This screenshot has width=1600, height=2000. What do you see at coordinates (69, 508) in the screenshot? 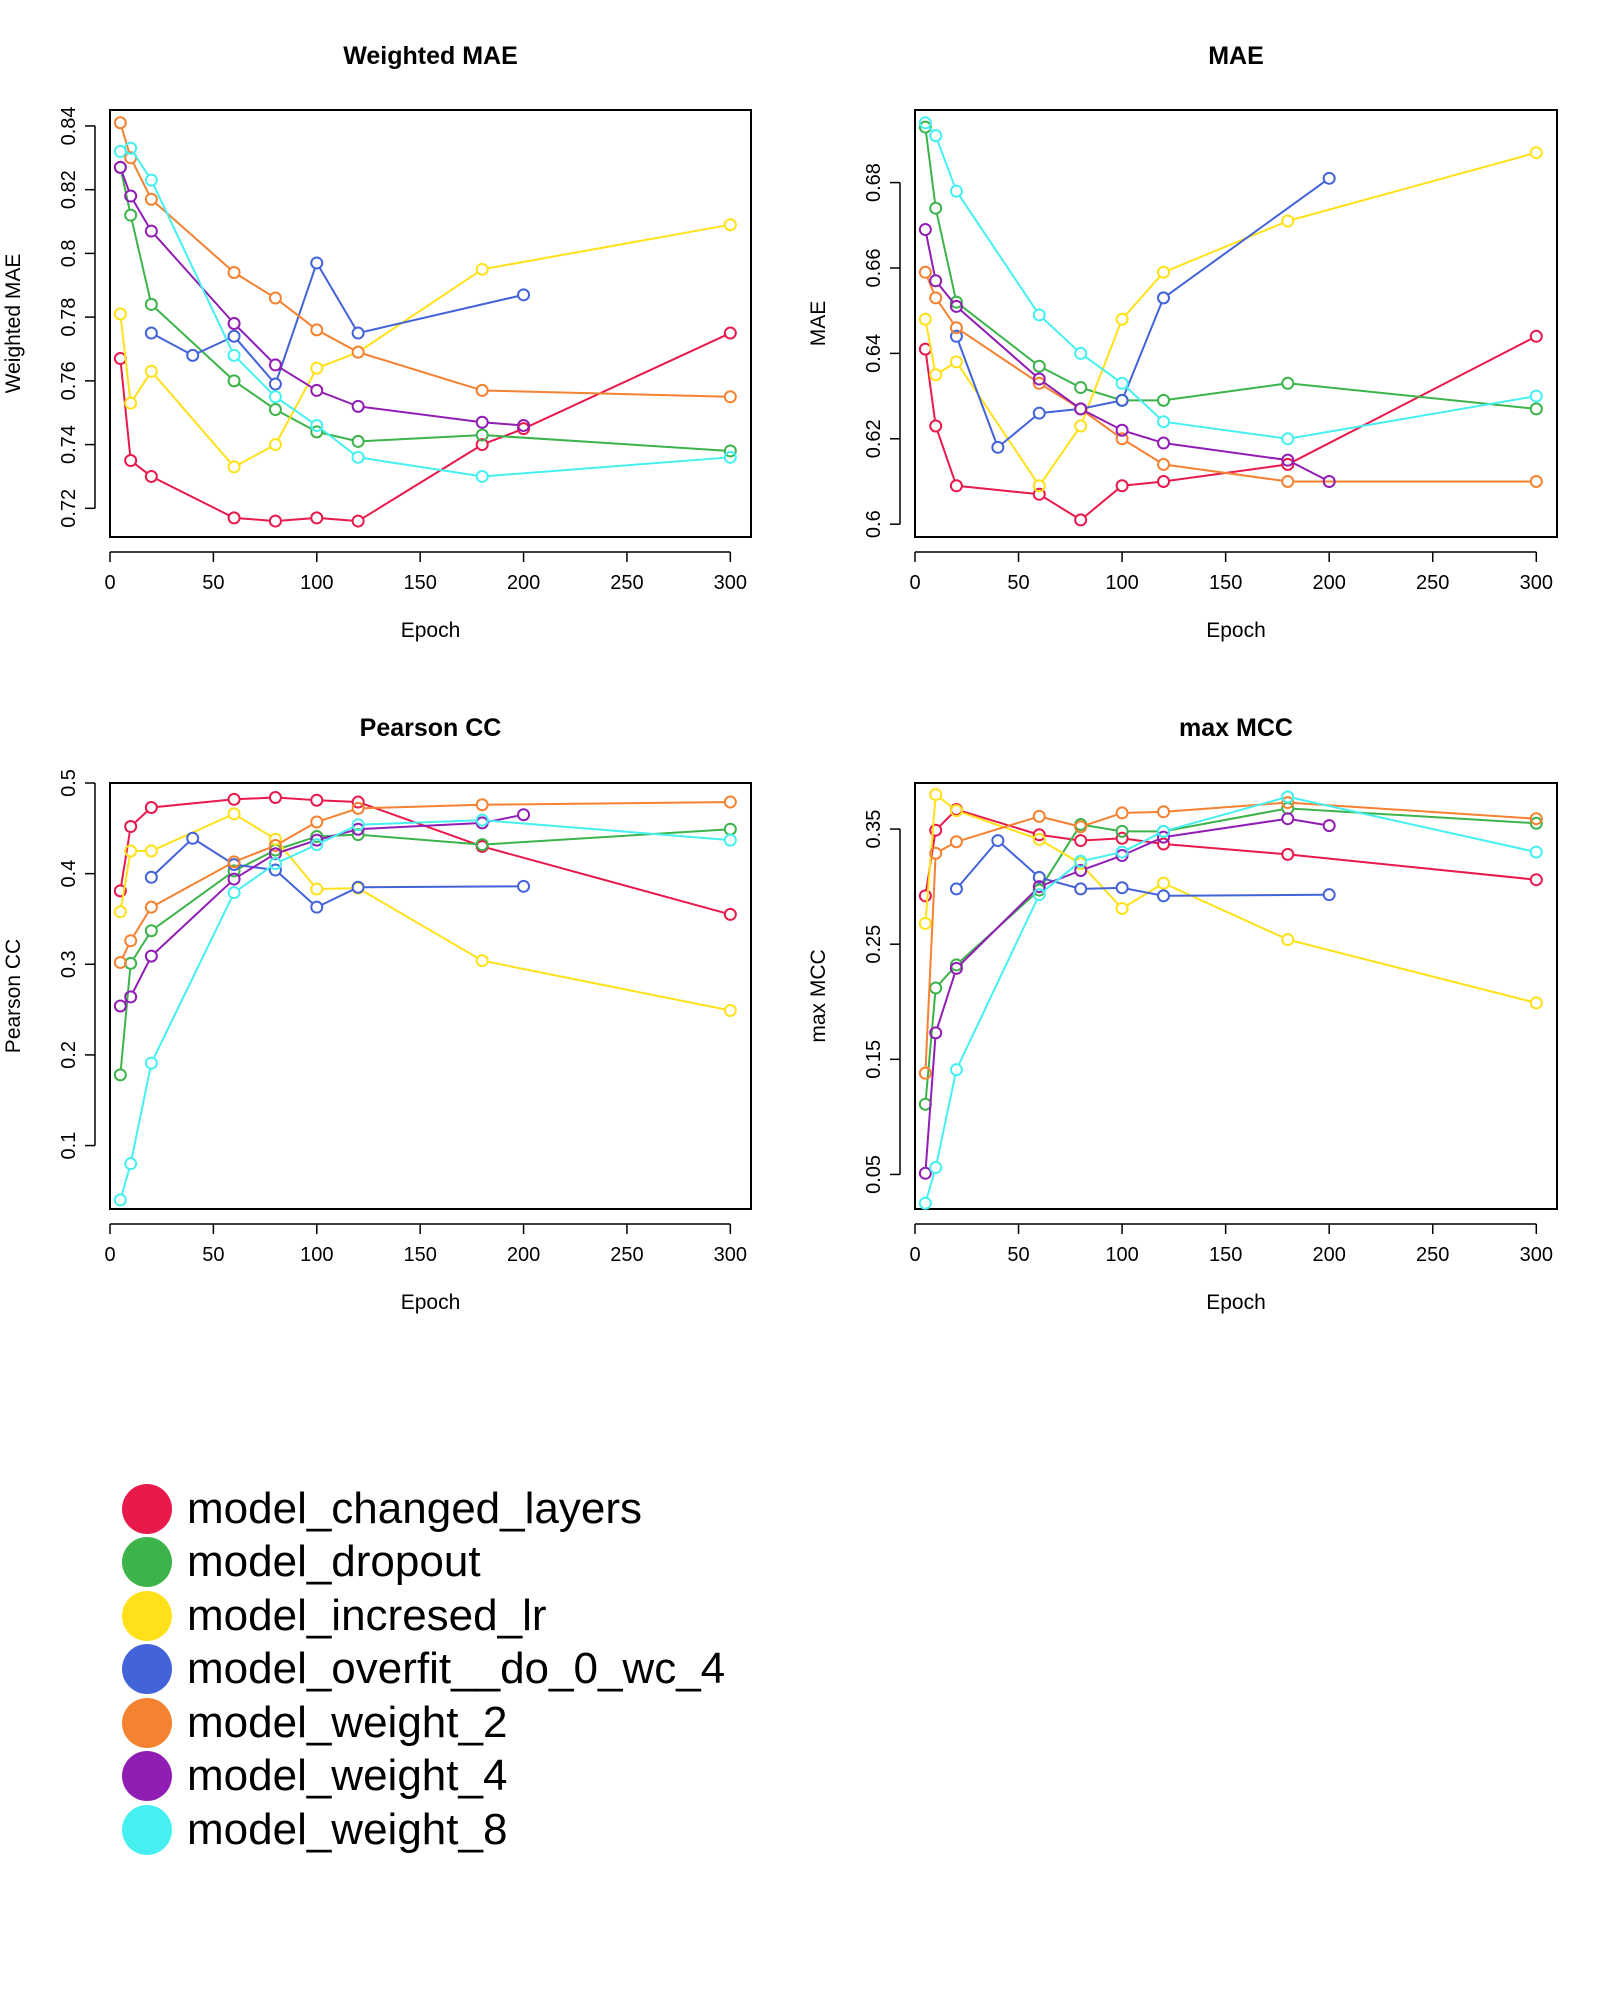
I see `y-tick-label: 0.72` at bounding box center [69, 508].